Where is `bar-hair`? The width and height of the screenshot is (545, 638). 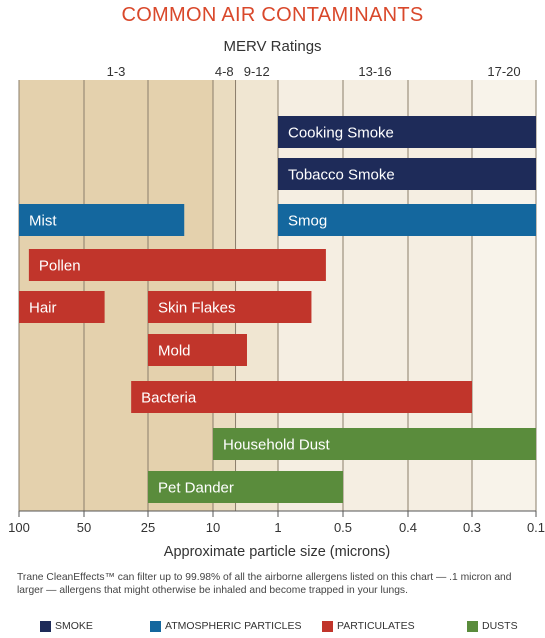 bar-hair is located at coordinates (62, 307).